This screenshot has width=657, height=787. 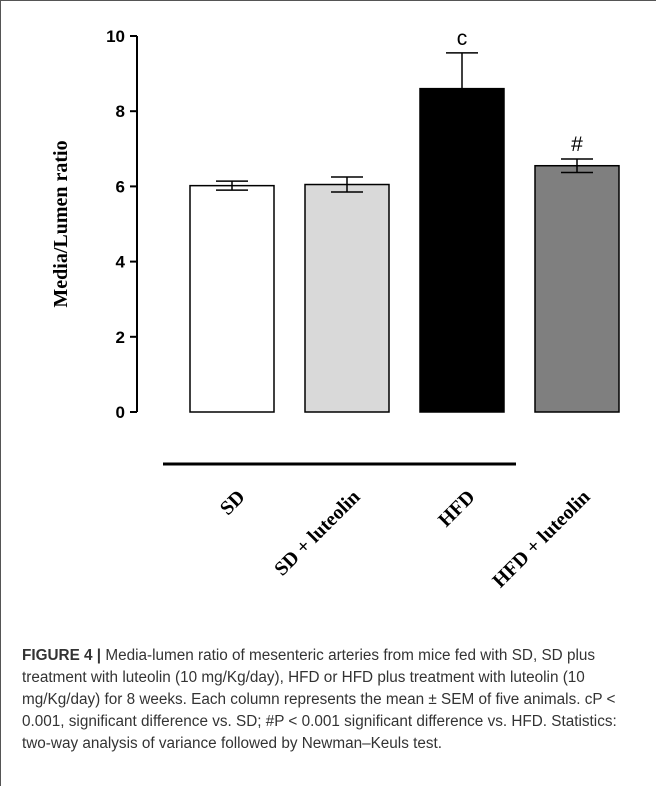 What do you see at coordinates (62, 655) in the screenshot?
I see `caption-label: FIGURE 4 |` at bounding box center [62, 655].